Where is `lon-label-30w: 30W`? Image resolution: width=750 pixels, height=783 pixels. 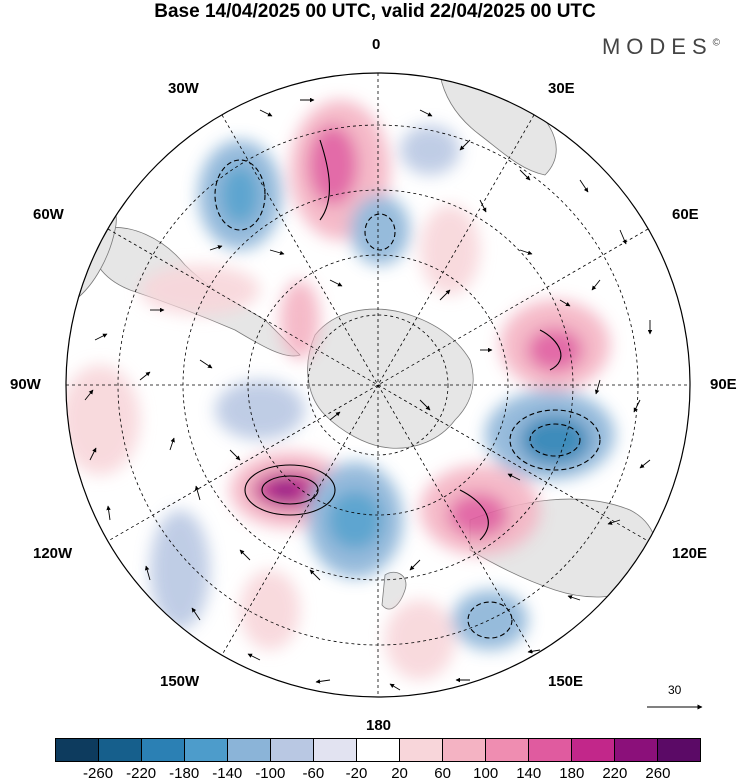
lon-label-30w: 30W is located at coordinates (183, 88).